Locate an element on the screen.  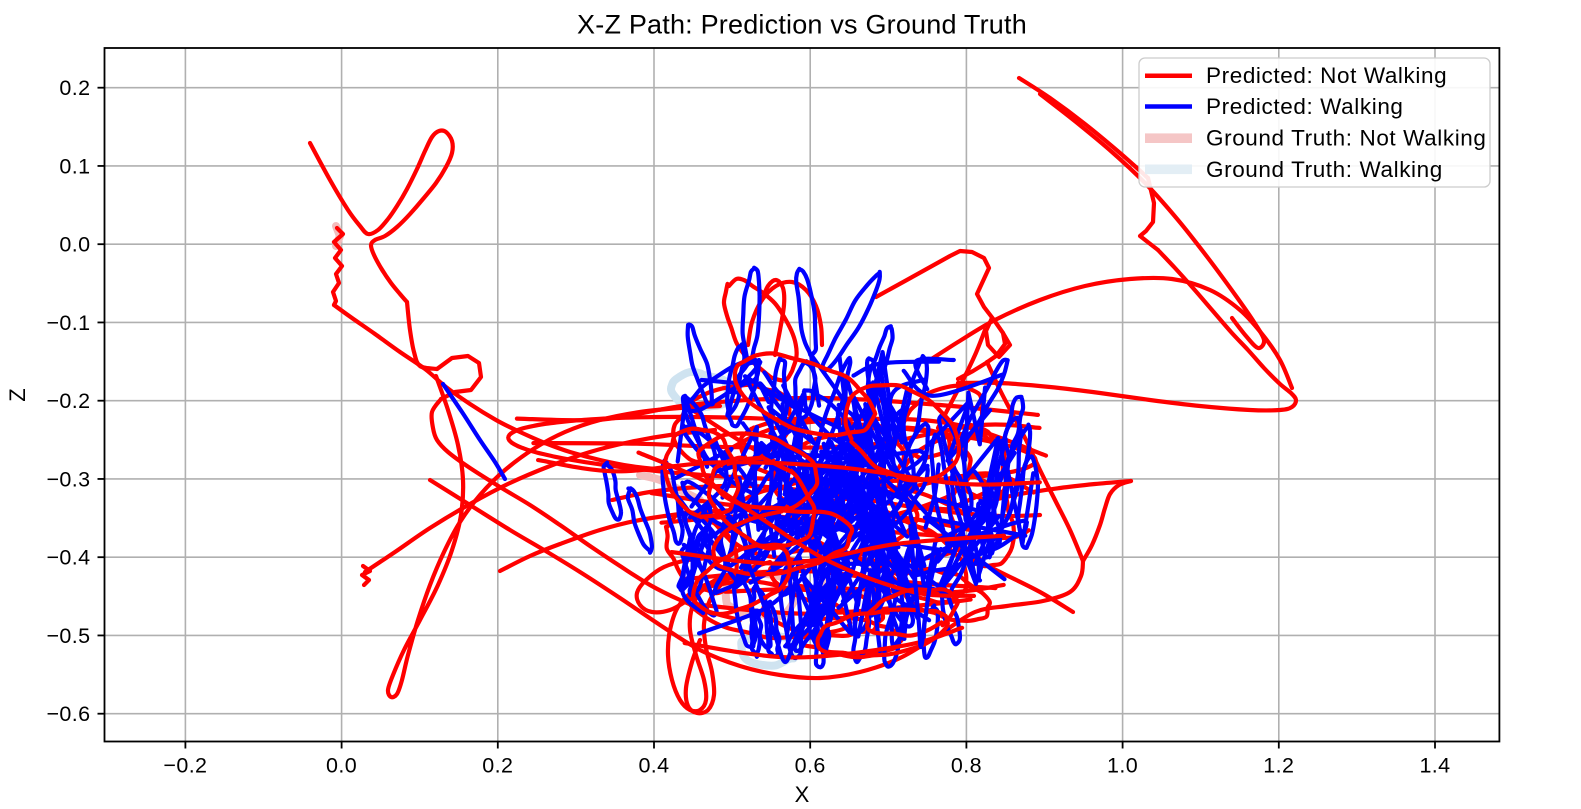
svg-text: −0.3 is located at coordinates (68, 479).